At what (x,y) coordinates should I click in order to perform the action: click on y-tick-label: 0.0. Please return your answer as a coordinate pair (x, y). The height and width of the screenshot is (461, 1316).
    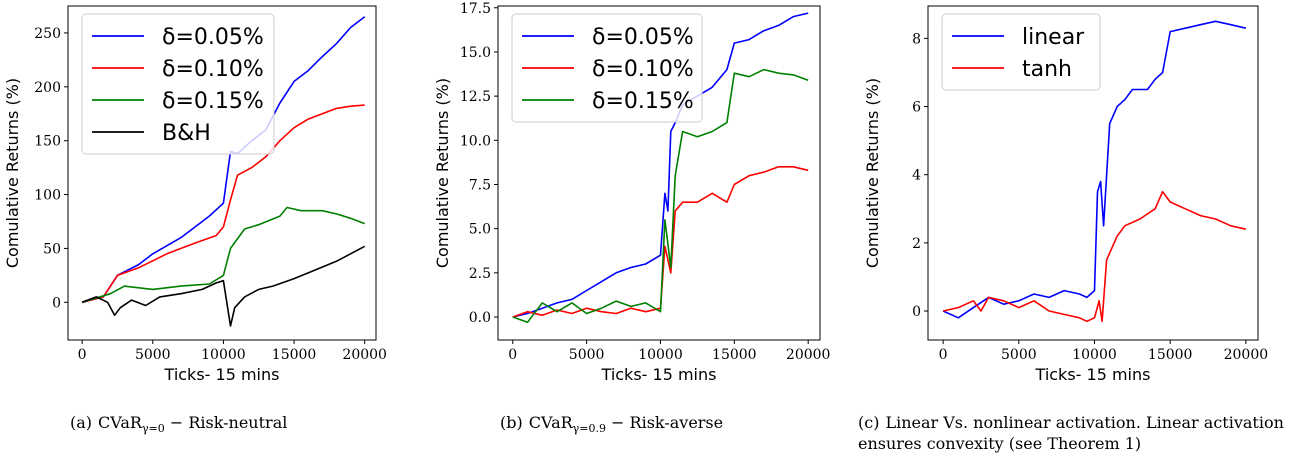
    Looking at the image, I should click on (480, 318).